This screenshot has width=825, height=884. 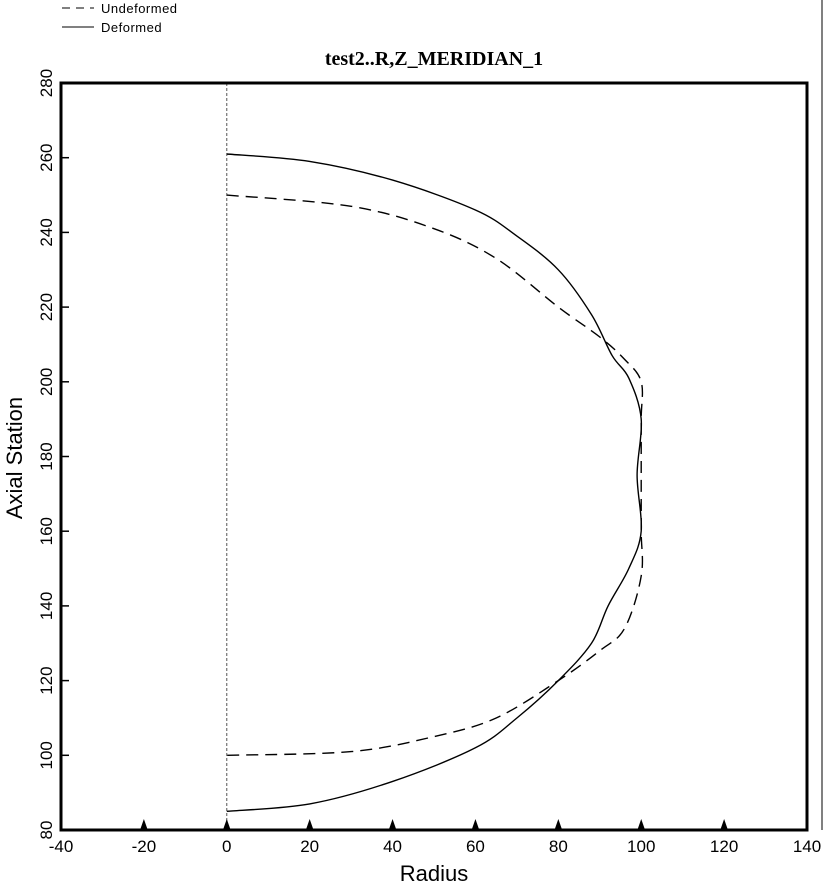 I want to click on x-tick-label: 100, so click(x=641, y=846).